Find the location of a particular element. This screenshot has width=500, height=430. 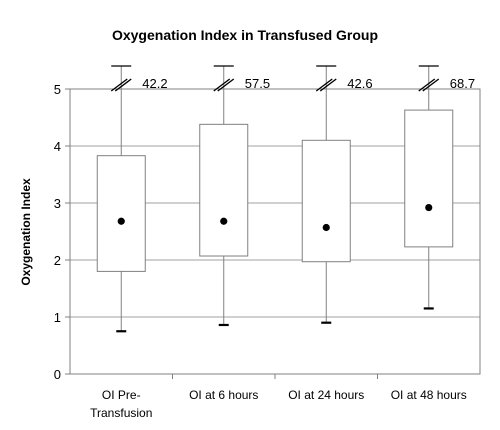

y-tick-label: 2 is located at coordinates (57, 260).